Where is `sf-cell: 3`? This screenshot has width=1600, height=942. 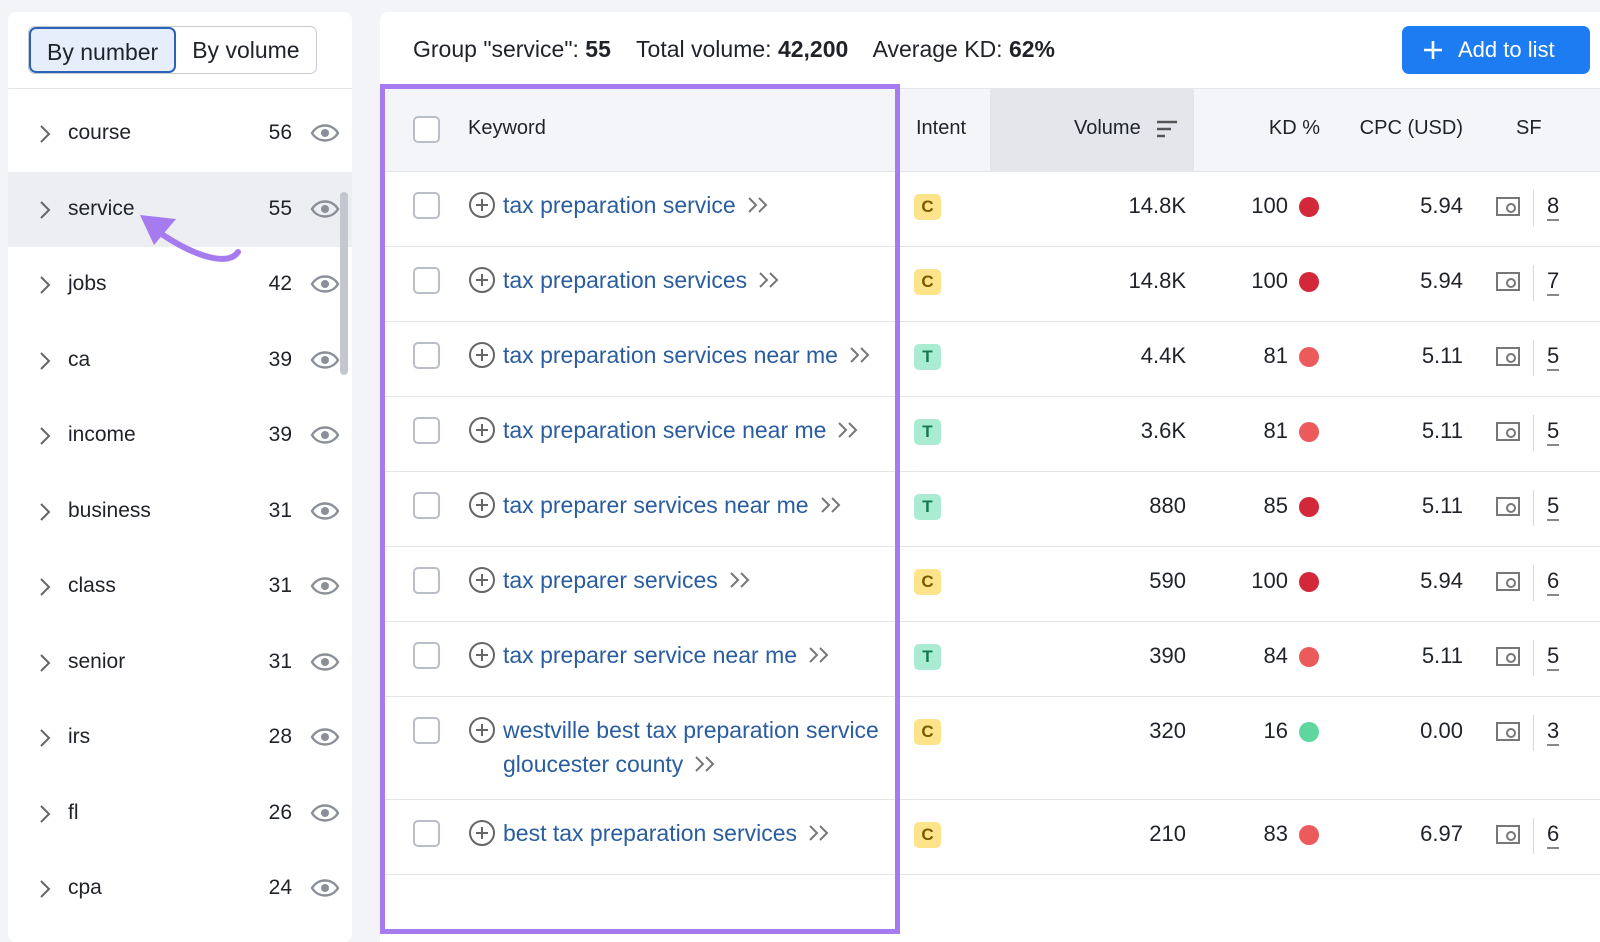 sf-cell: 3 is located at coordinates (1553, 732).